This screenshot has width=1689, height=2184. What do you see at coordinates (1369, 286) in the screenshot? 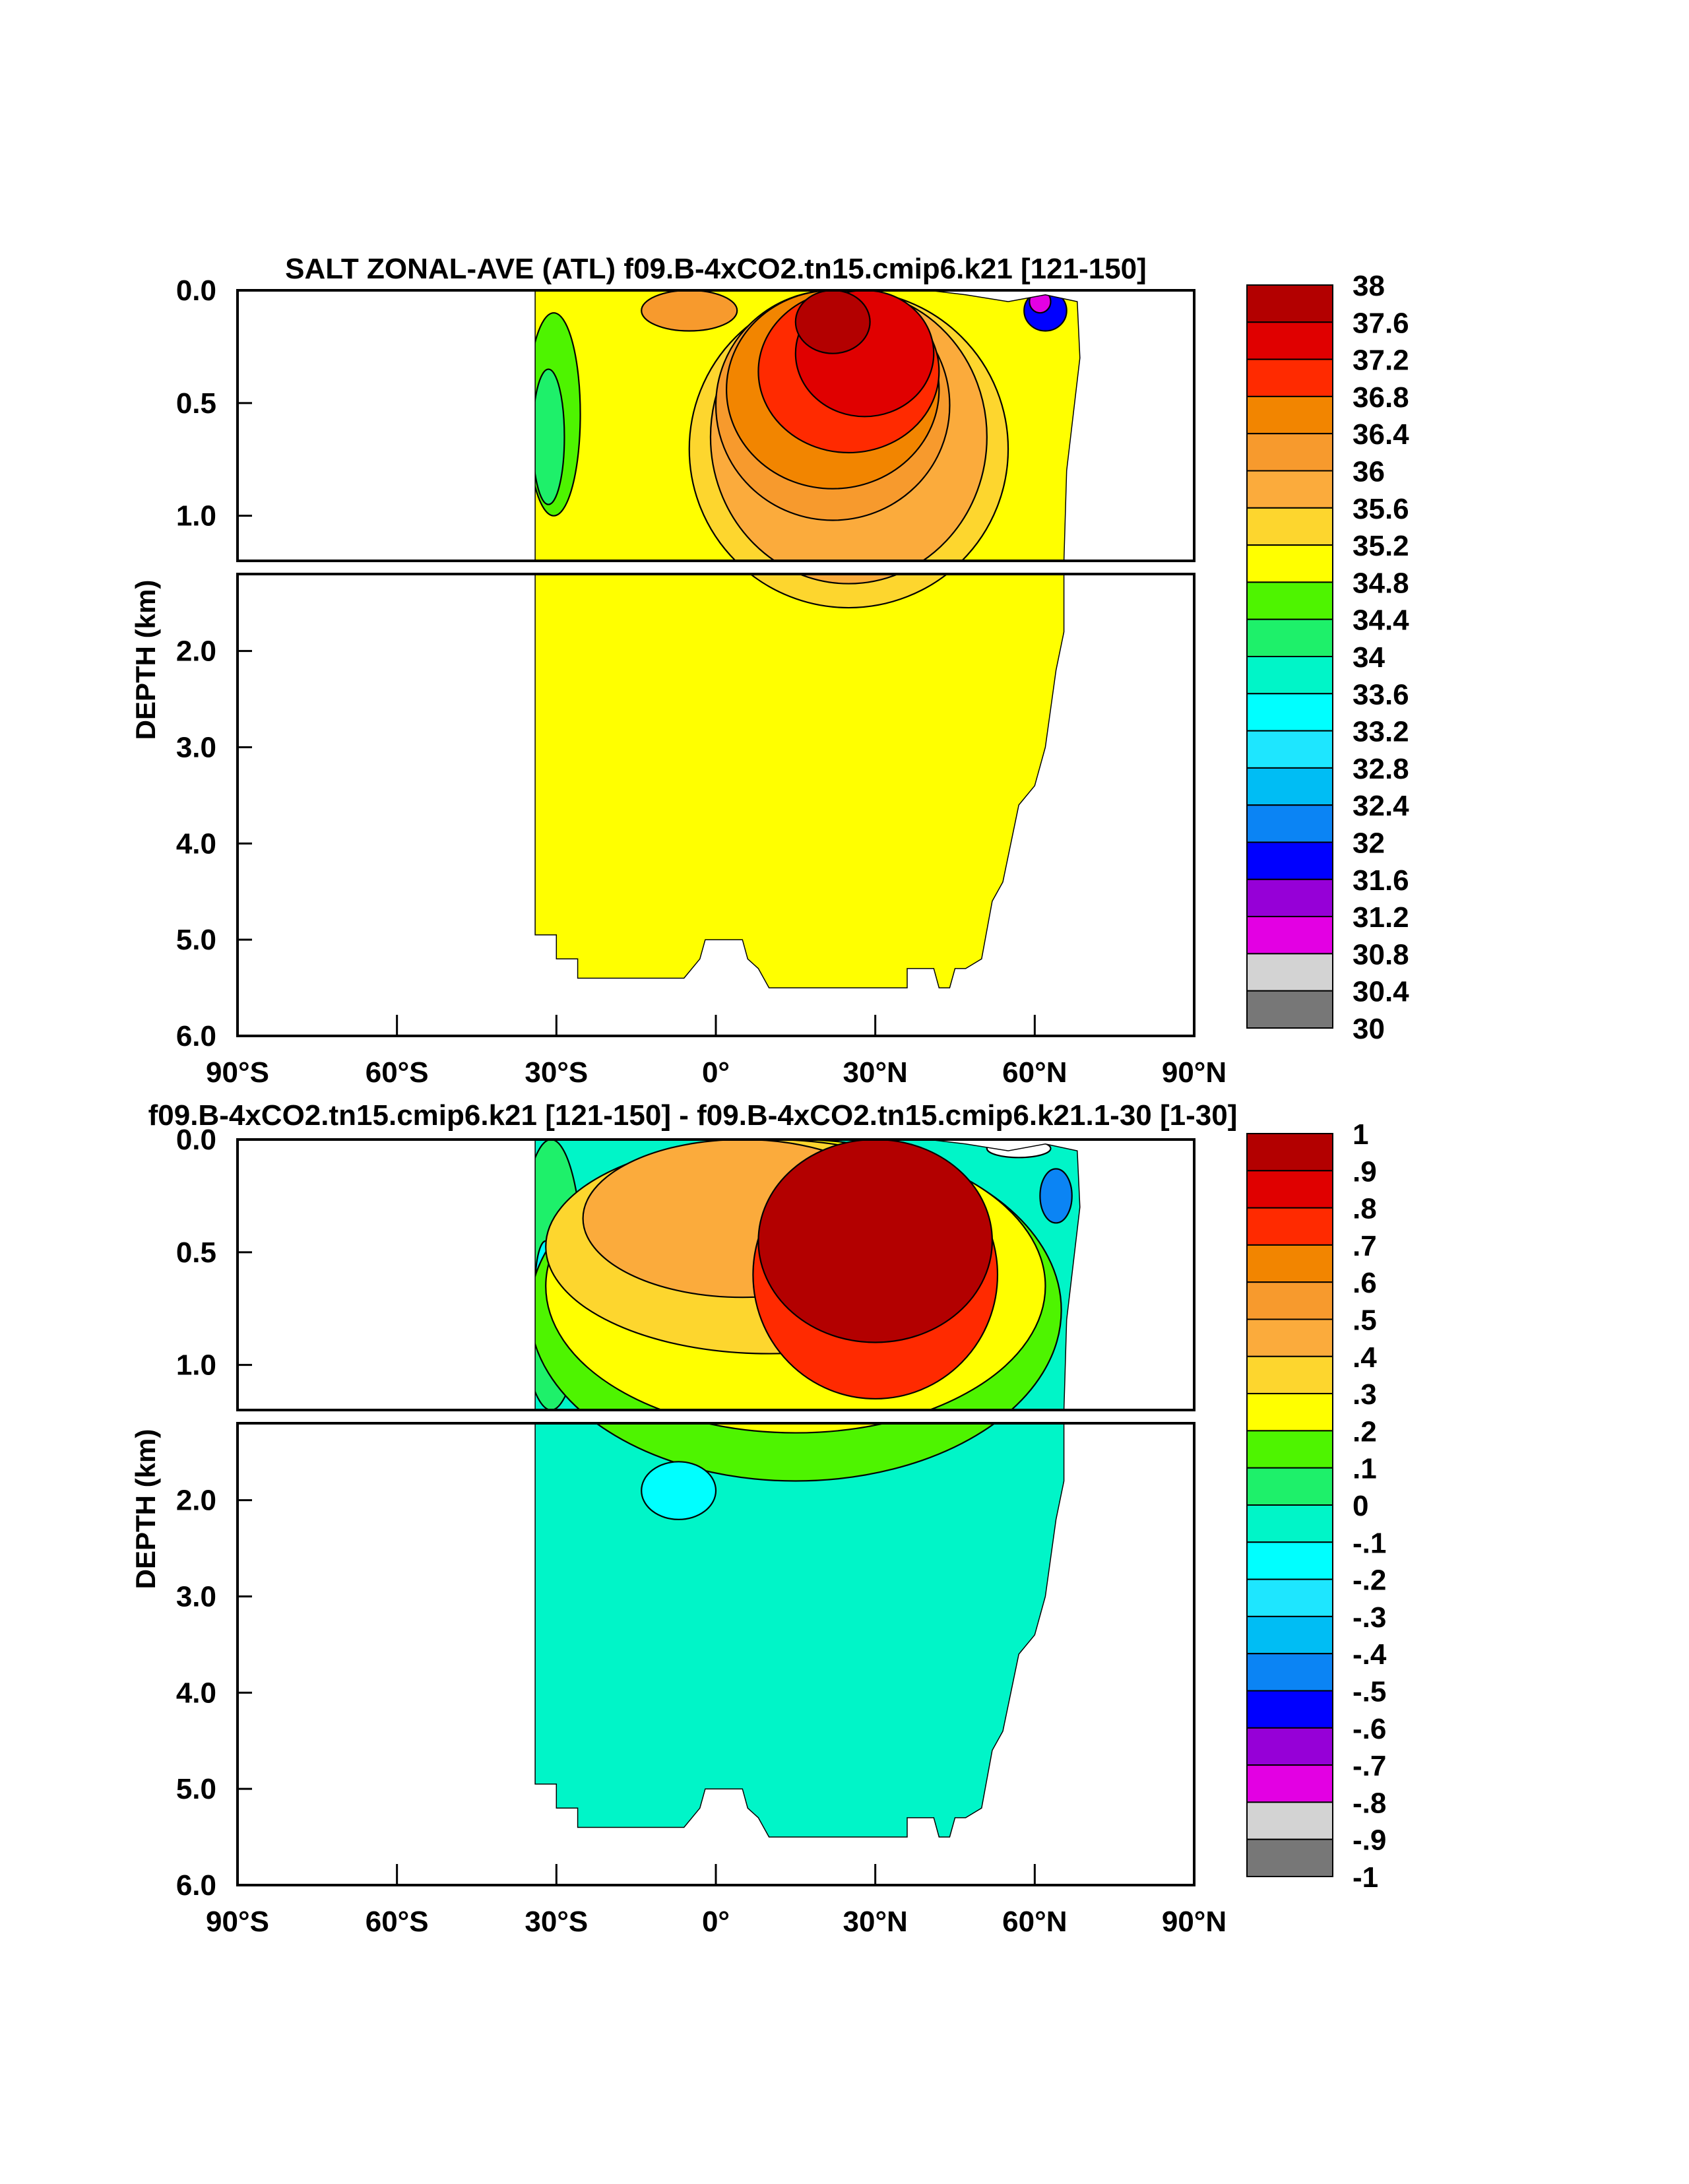
I see `colorbar-label: 38` at bounding box center [1369, 286].